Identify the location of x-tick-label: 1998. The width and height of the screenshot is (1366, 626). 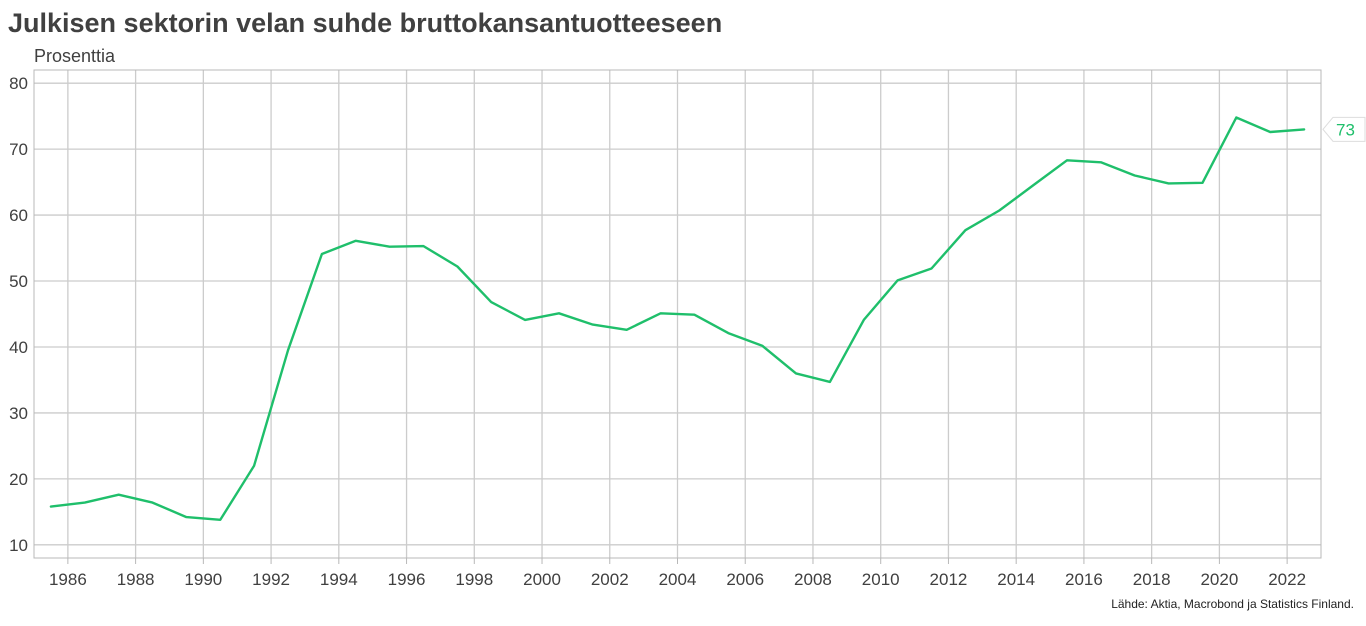
(474, 579).